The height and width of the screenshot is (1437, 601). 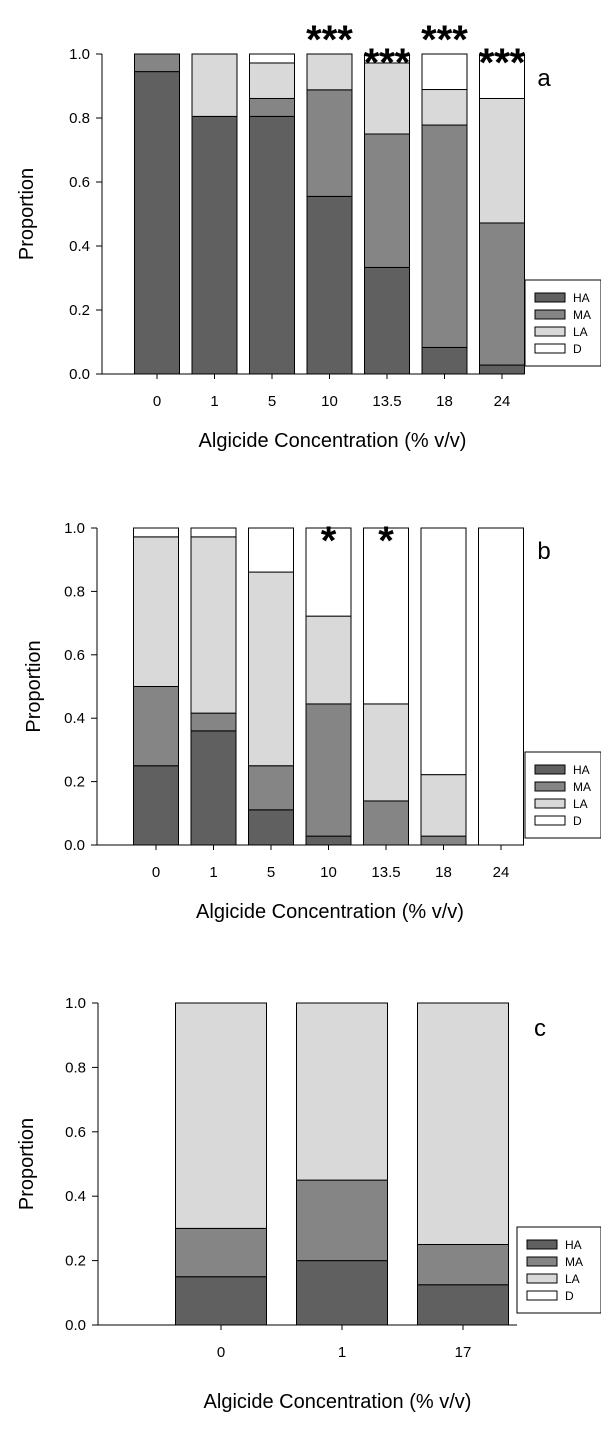 What do you see at coordinates (544, 78) in the screenshot?
I see `panel-letter: a` at bounding box center [544, 78].